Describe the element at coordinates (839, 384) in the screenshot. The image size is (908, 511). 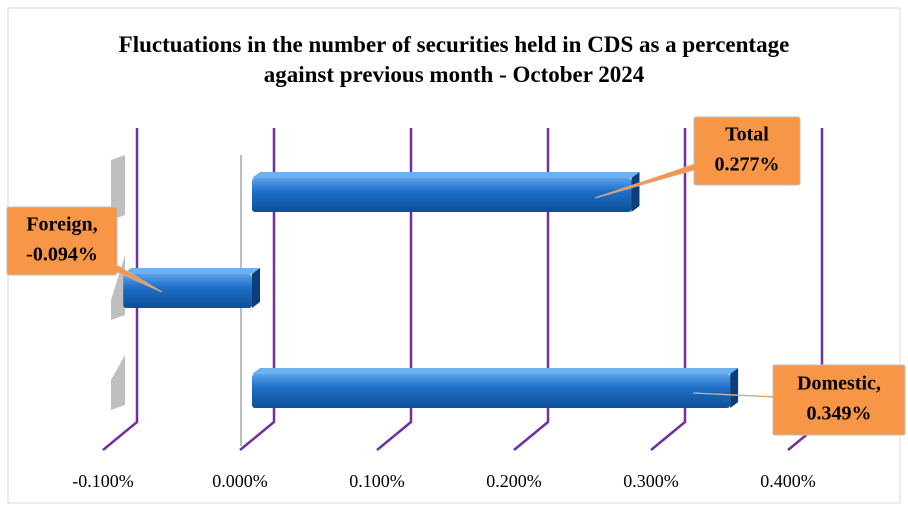
I see `category-label: Domestic,` at that location.